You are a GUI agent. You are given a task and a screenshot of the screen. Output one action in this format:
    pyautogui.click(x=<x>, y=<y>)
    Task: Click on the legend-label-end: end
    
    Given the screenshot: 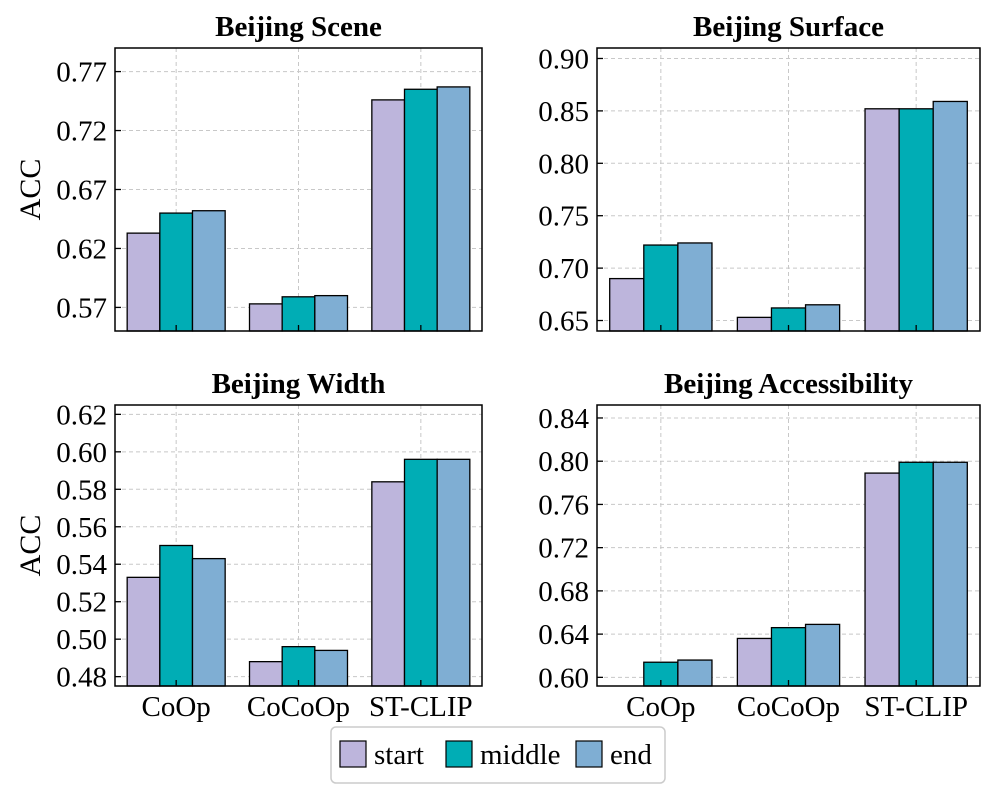 What is the action you would take?
    pyautogui.click(x=631, y=755)
    